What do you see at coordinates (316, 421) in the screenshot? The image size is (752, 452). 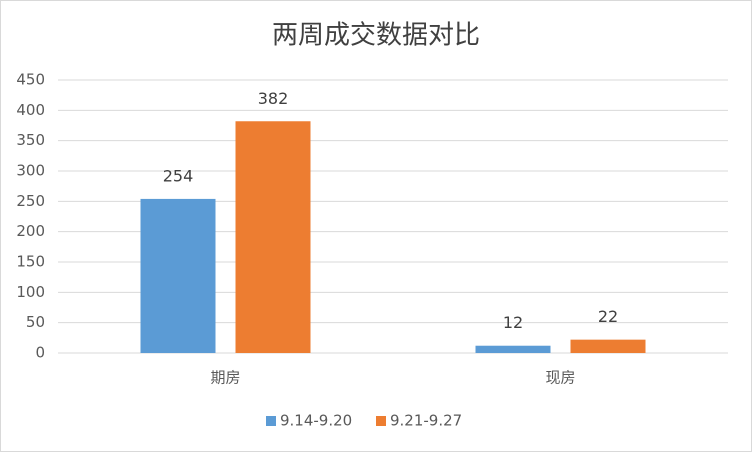 I see `legend-label: 9.14-9.20` at bounding box center [316, 421].